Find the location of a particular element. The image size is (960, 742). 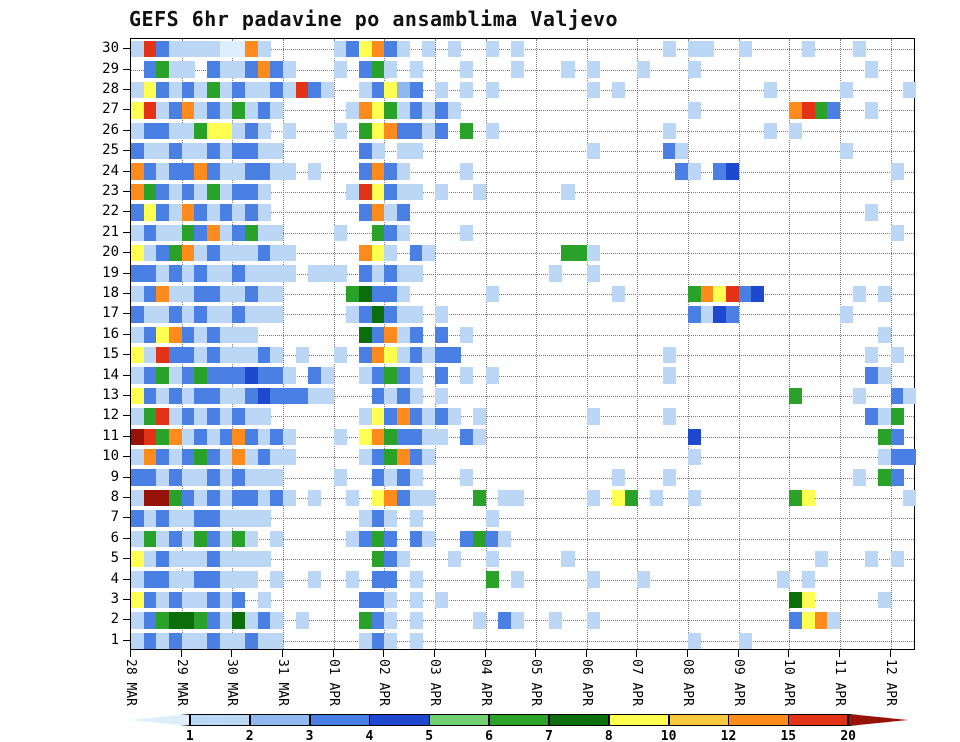

y-axis-label: 16 is located at coordinates (110, 333).